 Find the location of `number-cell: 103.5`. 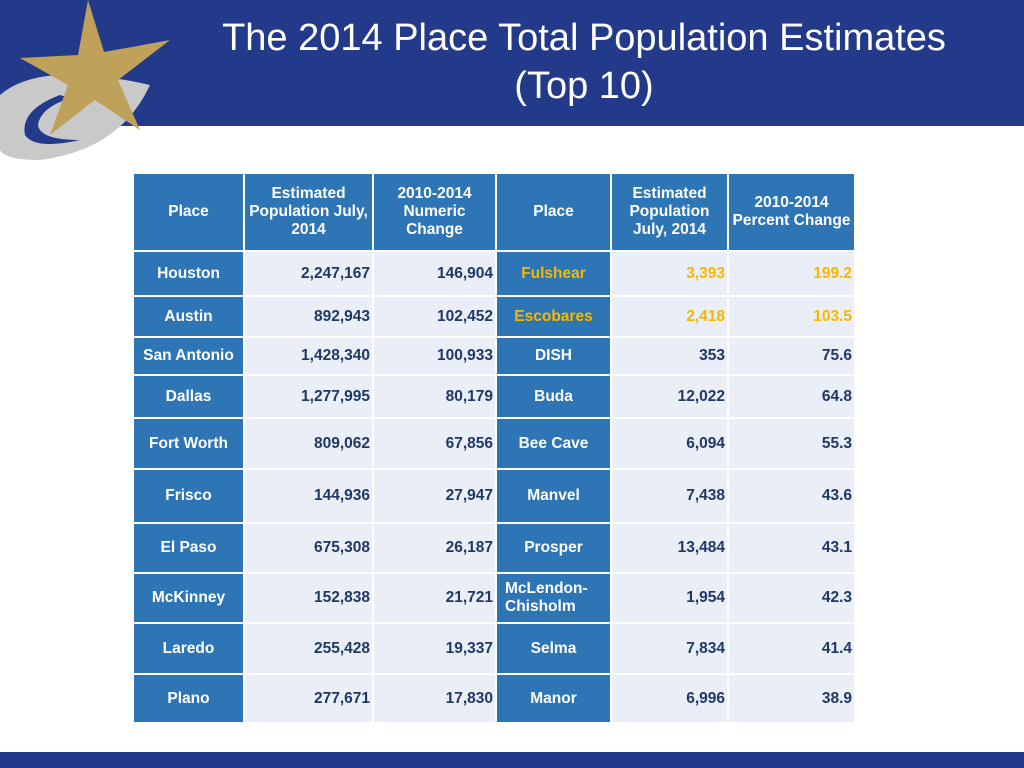

number-cell: 103.5 is located at coordinates (791, 316).